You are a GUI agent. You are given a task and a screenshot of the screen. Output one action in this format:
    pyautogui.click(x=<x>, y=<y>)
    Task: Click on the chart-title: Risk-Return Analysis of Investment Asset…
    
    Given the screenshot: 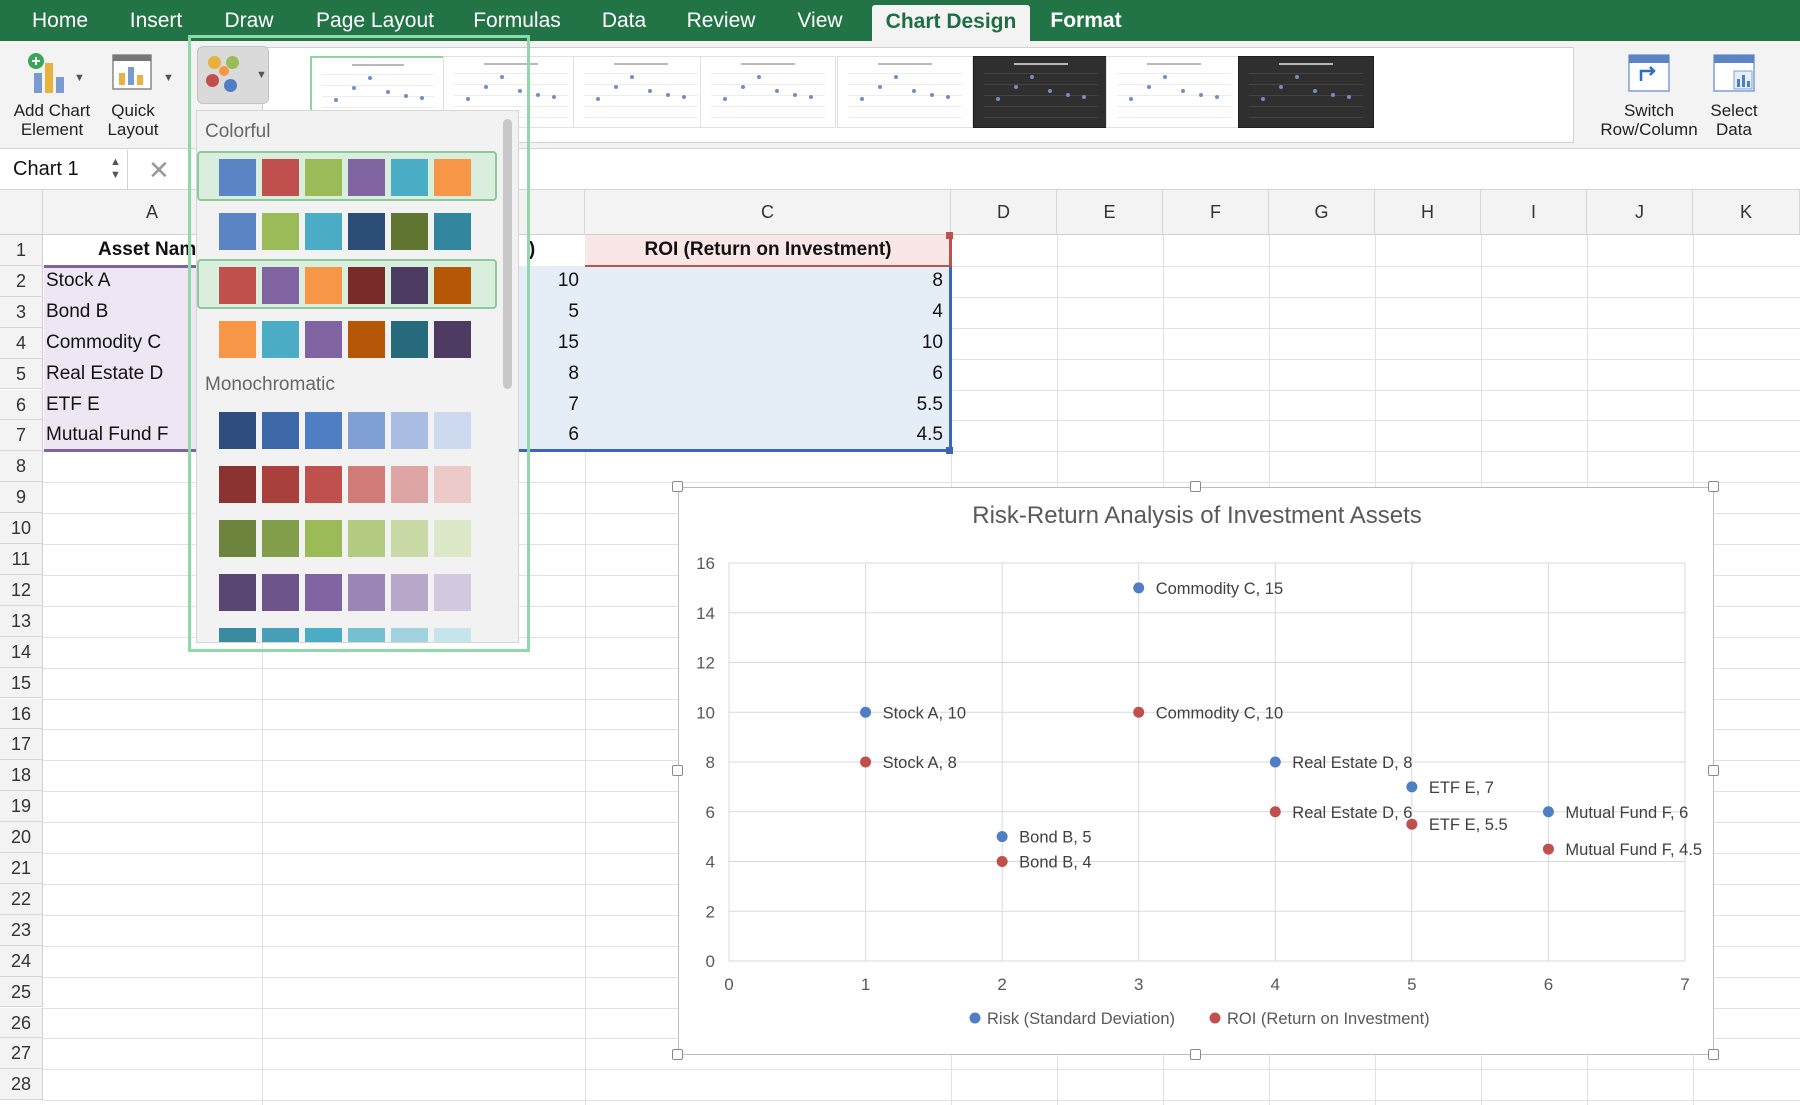 What is the action you would take?
    pyautogui.click(x=1197, y=515)
    